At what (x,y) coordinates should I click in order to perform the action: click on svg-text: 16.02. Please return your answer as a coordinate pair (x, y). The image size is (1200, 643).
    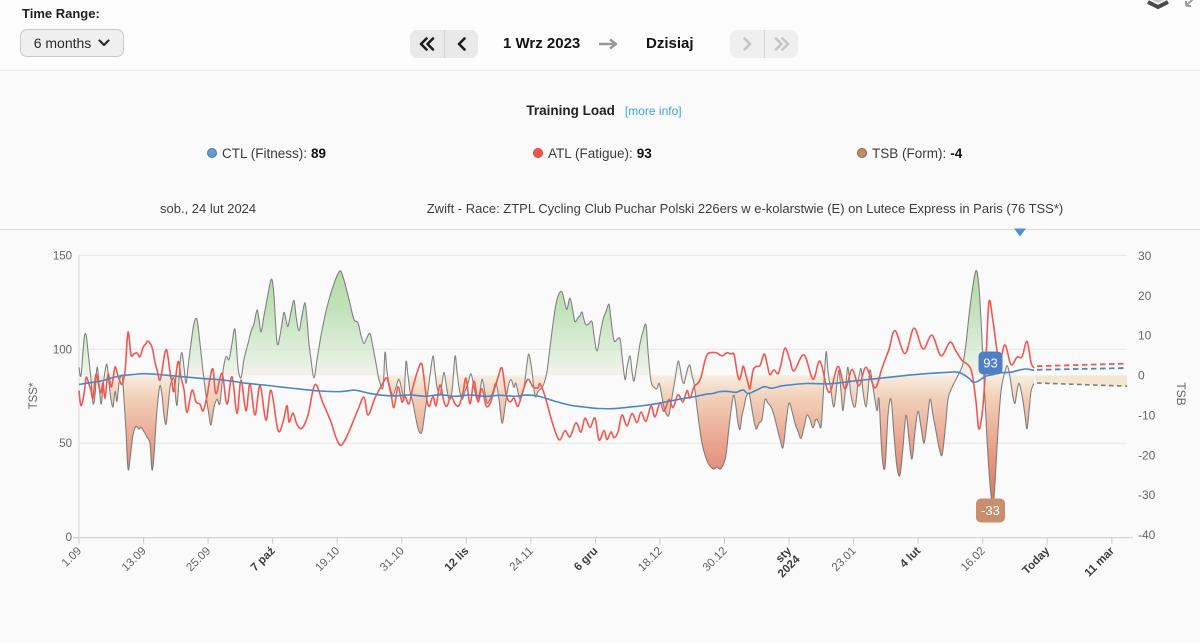
    Looking at the image, I should click on (973, 559).